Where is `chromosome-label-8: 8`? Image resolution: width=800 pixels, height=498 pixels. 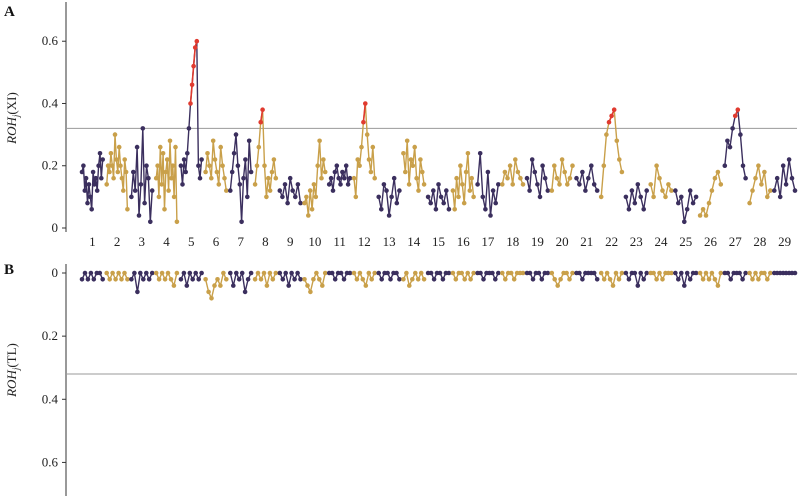 chromosome-label-8: 8 is located at coordinates (265, 241).